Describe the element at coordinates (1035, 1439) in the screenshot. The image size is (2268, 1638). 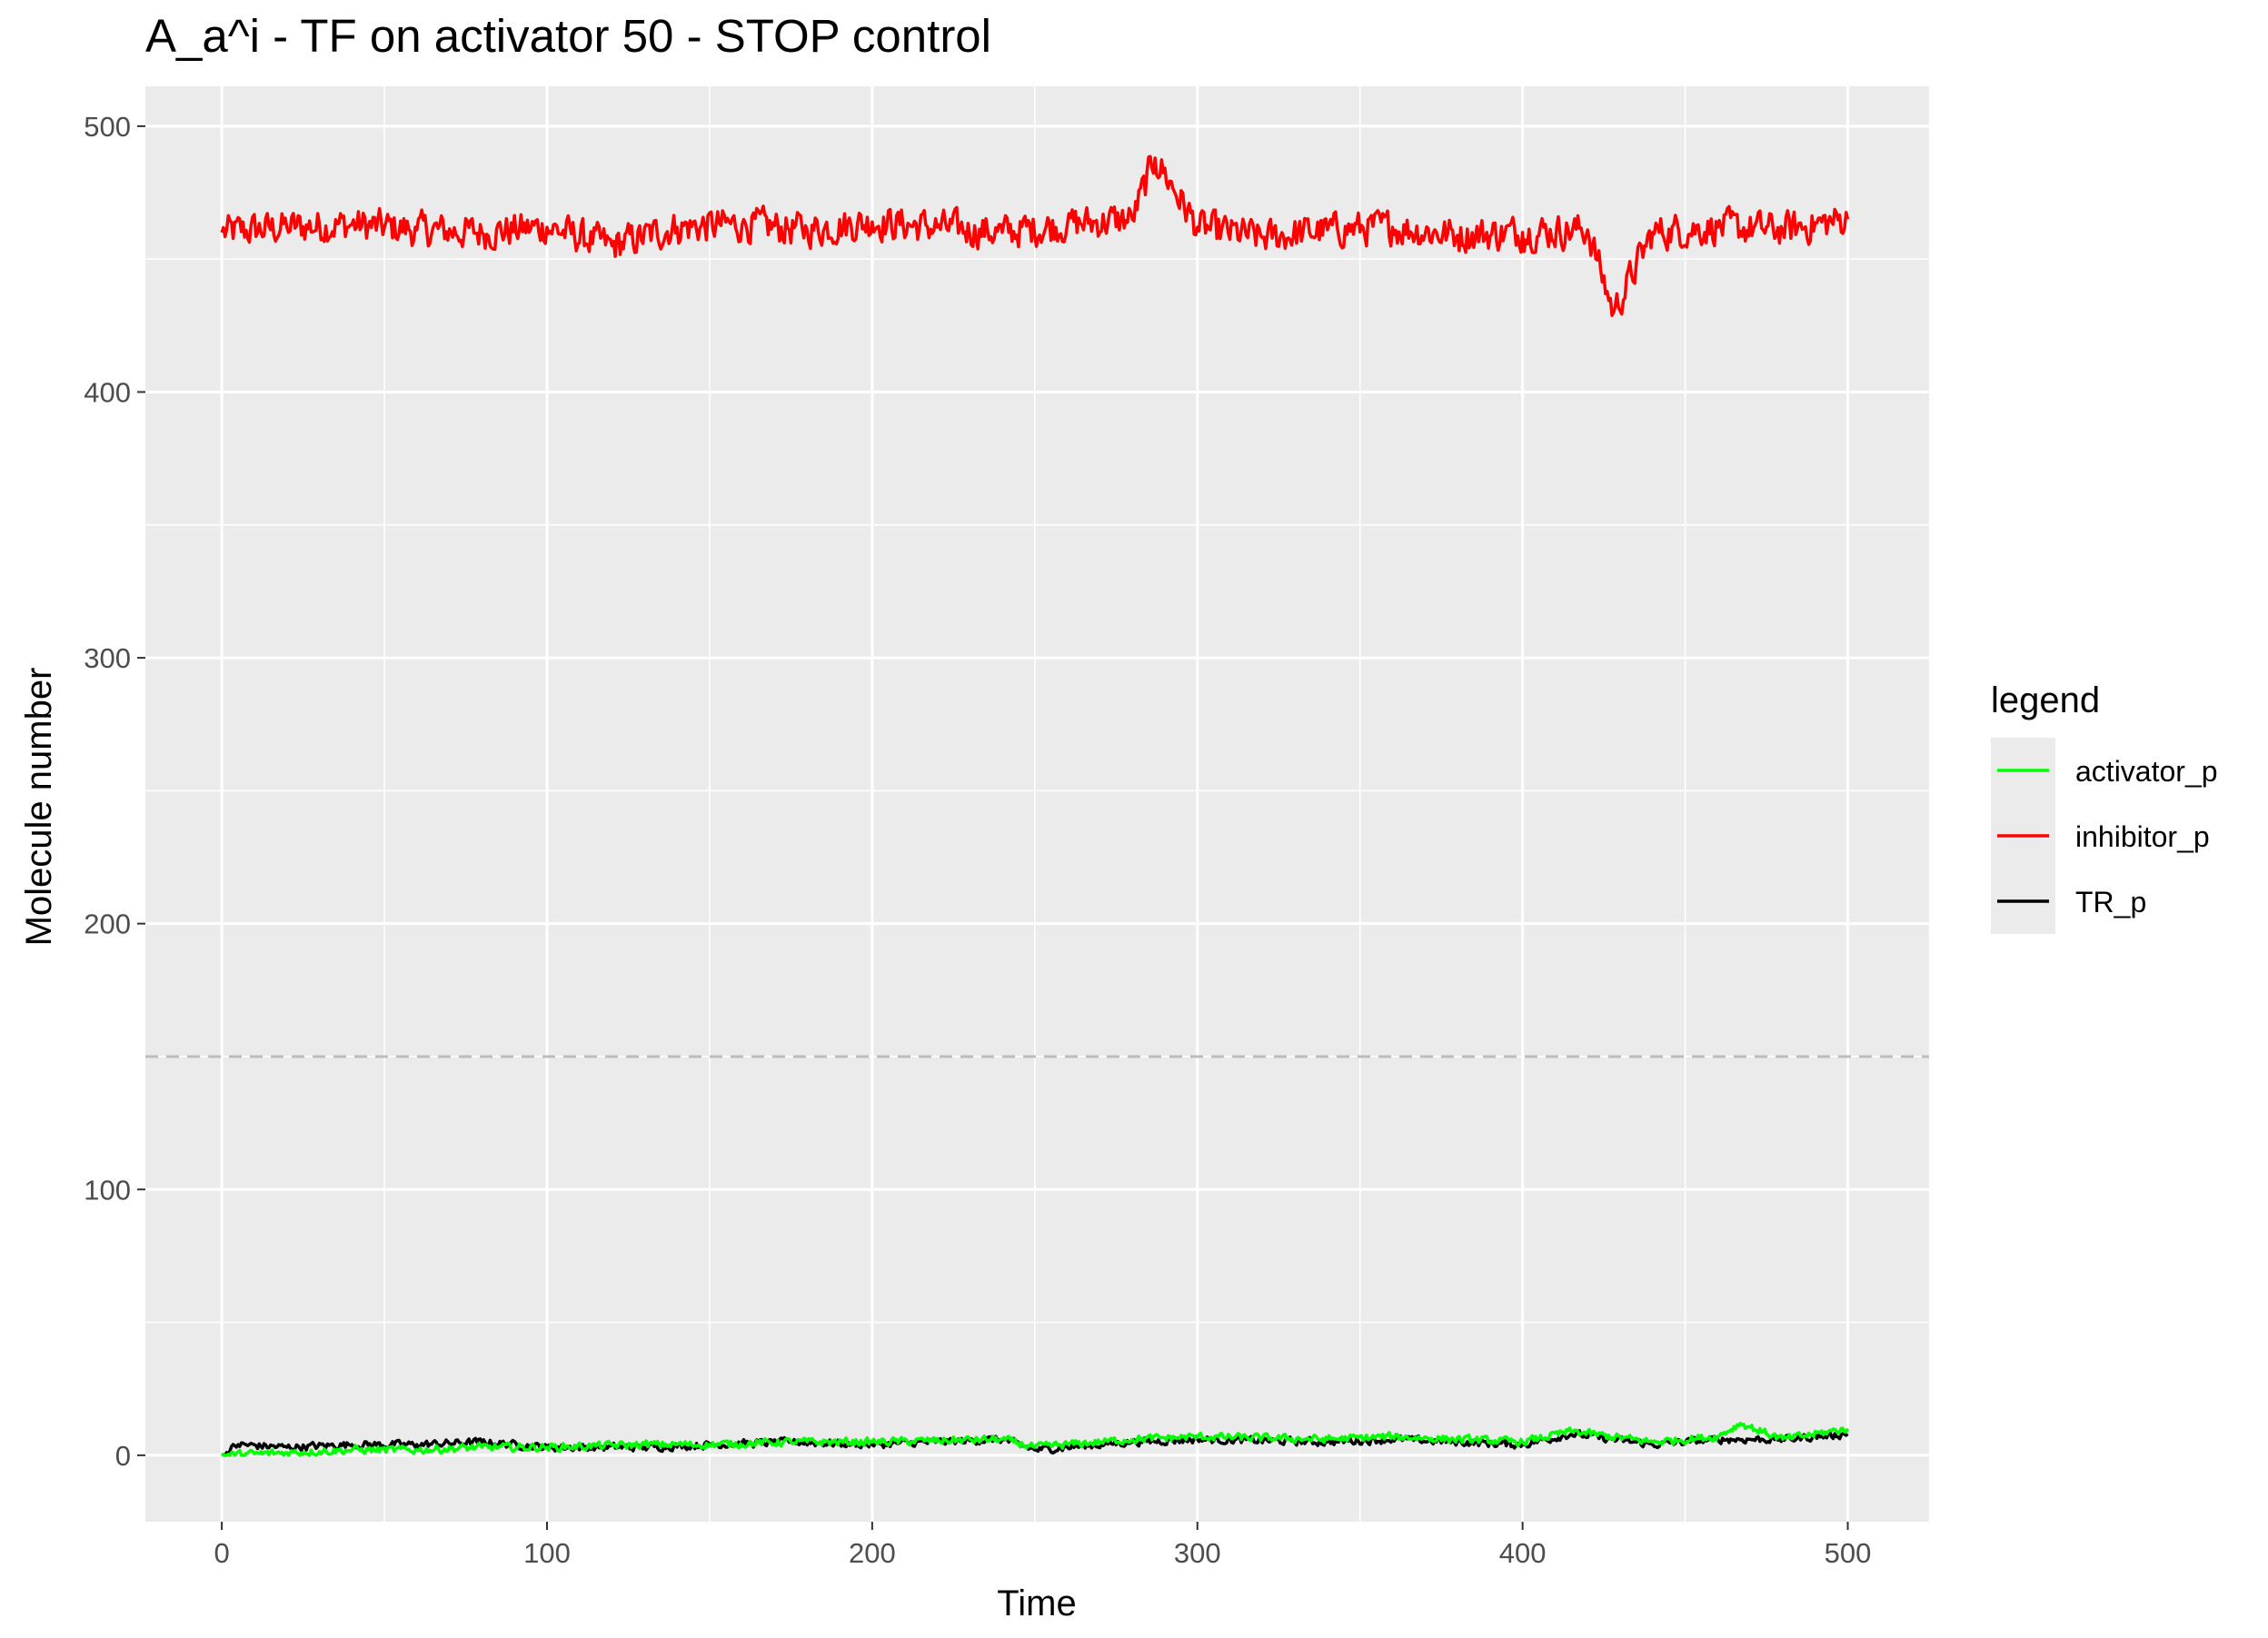
I see `series-line-activator_p` at that location.